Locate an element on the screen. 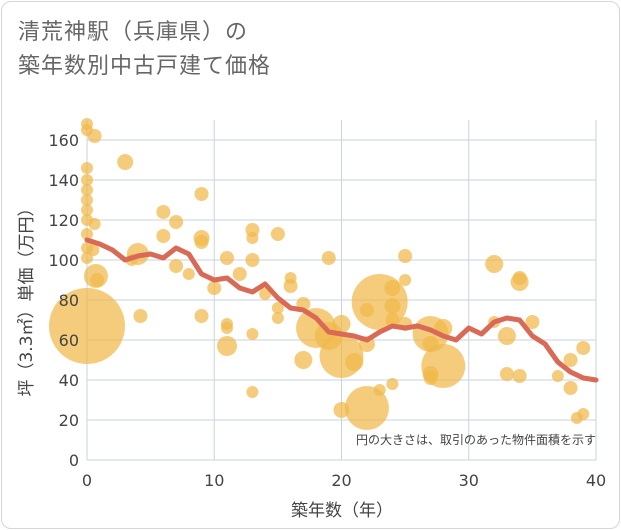 Image resolution: width=621 pixels, height=530 pixels. y-tick-label: 0 is located at coordinates (74, 460).